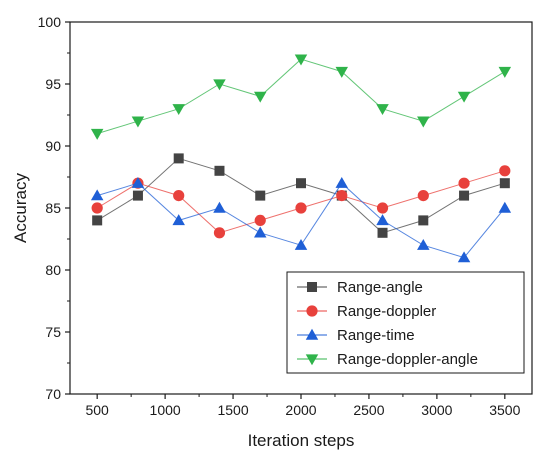 Image resolution: width=550 pixels, height=467 pixels. Describe the element at coordinates (53, 146) in the screenshot. I see `y-tick-label: 90` at that location.